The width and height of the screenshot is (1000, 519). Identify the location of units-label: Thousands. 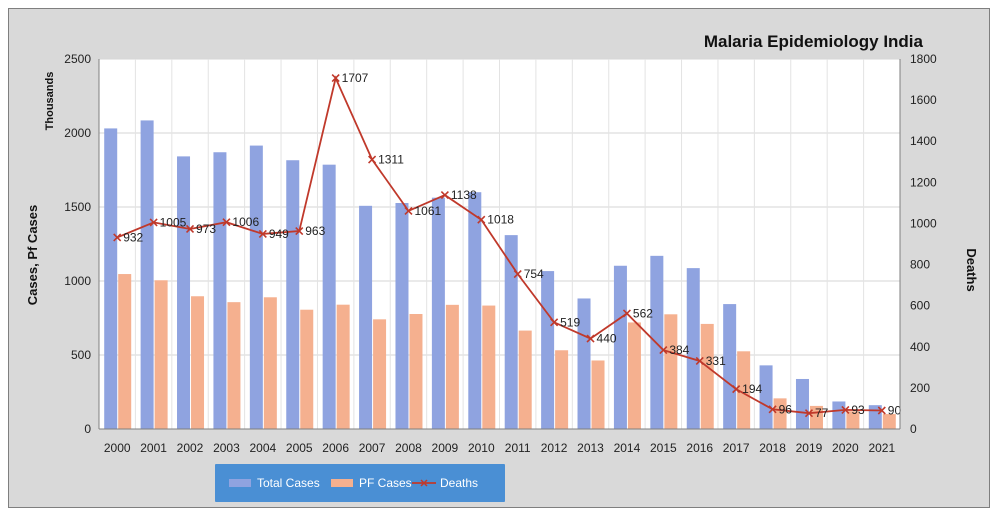
(50, 101).